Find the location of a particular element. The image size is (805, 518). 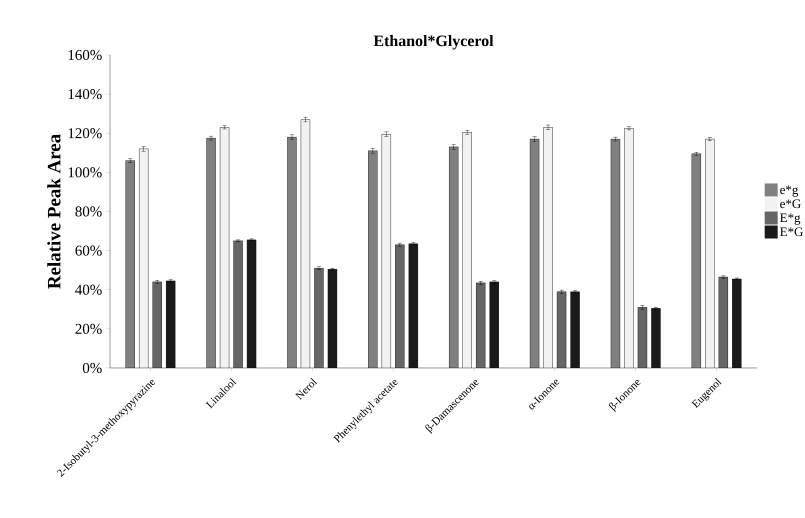

chart-title: Ethanol*Glycerol is located at coordinates (434, 42).